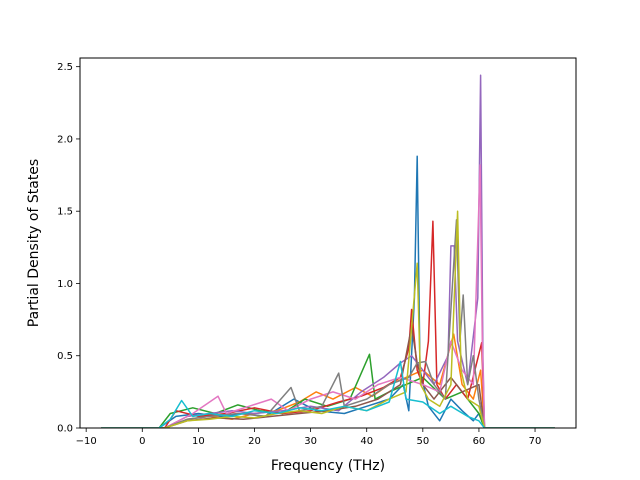  I want to click on x-tick-label: 70, so click(535, 441).